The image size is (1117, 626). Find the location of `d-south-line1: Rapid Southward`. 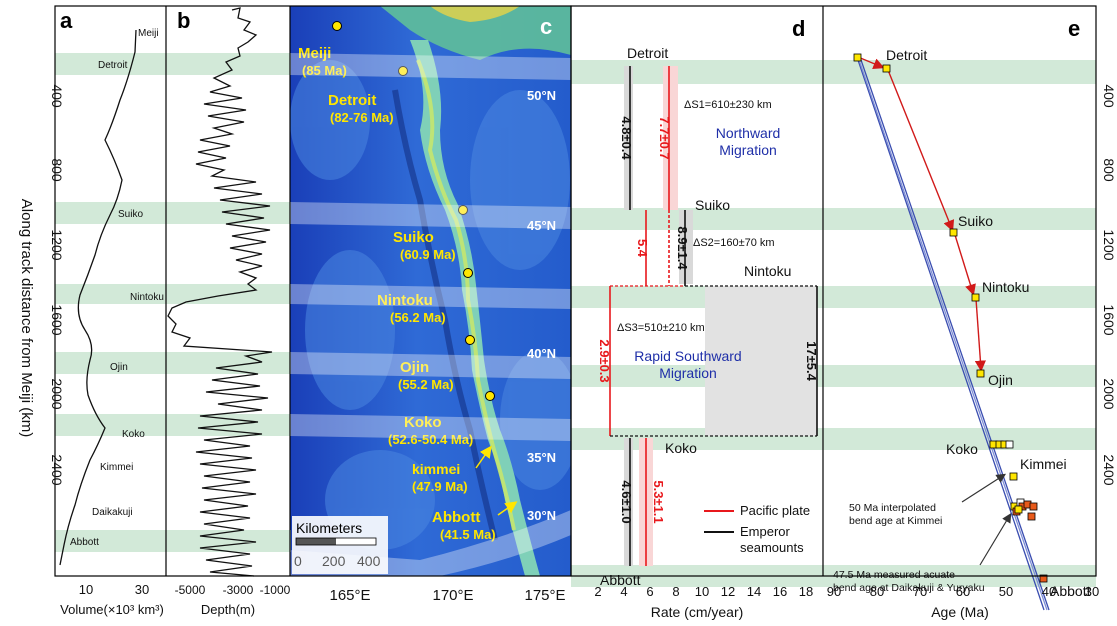

d-south-line1: Rapid Southward is located at coordinates (687, 356).